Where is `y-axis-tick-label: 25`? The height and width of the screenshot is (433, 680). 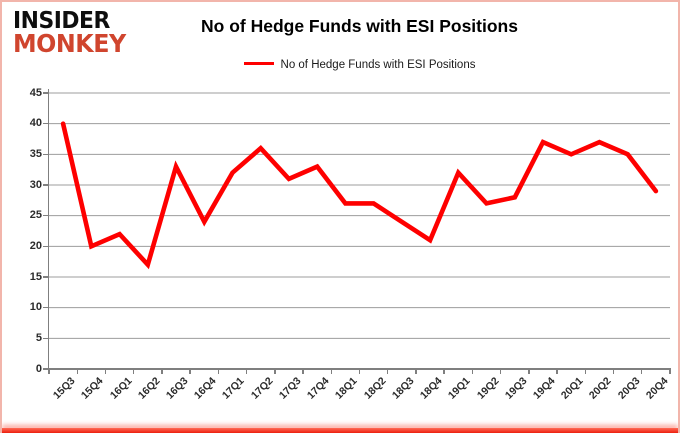 y-axis-tick-label: 25 is located at coordinates (35, 215).